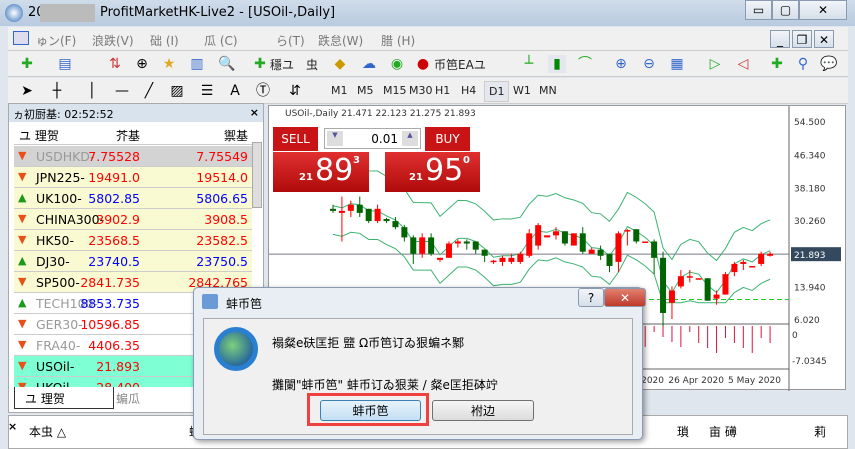  What do you see at coordinates (369, 64) in the screenshot?
I see `cloud-icon: ☁` at bounding box center [369, 64].